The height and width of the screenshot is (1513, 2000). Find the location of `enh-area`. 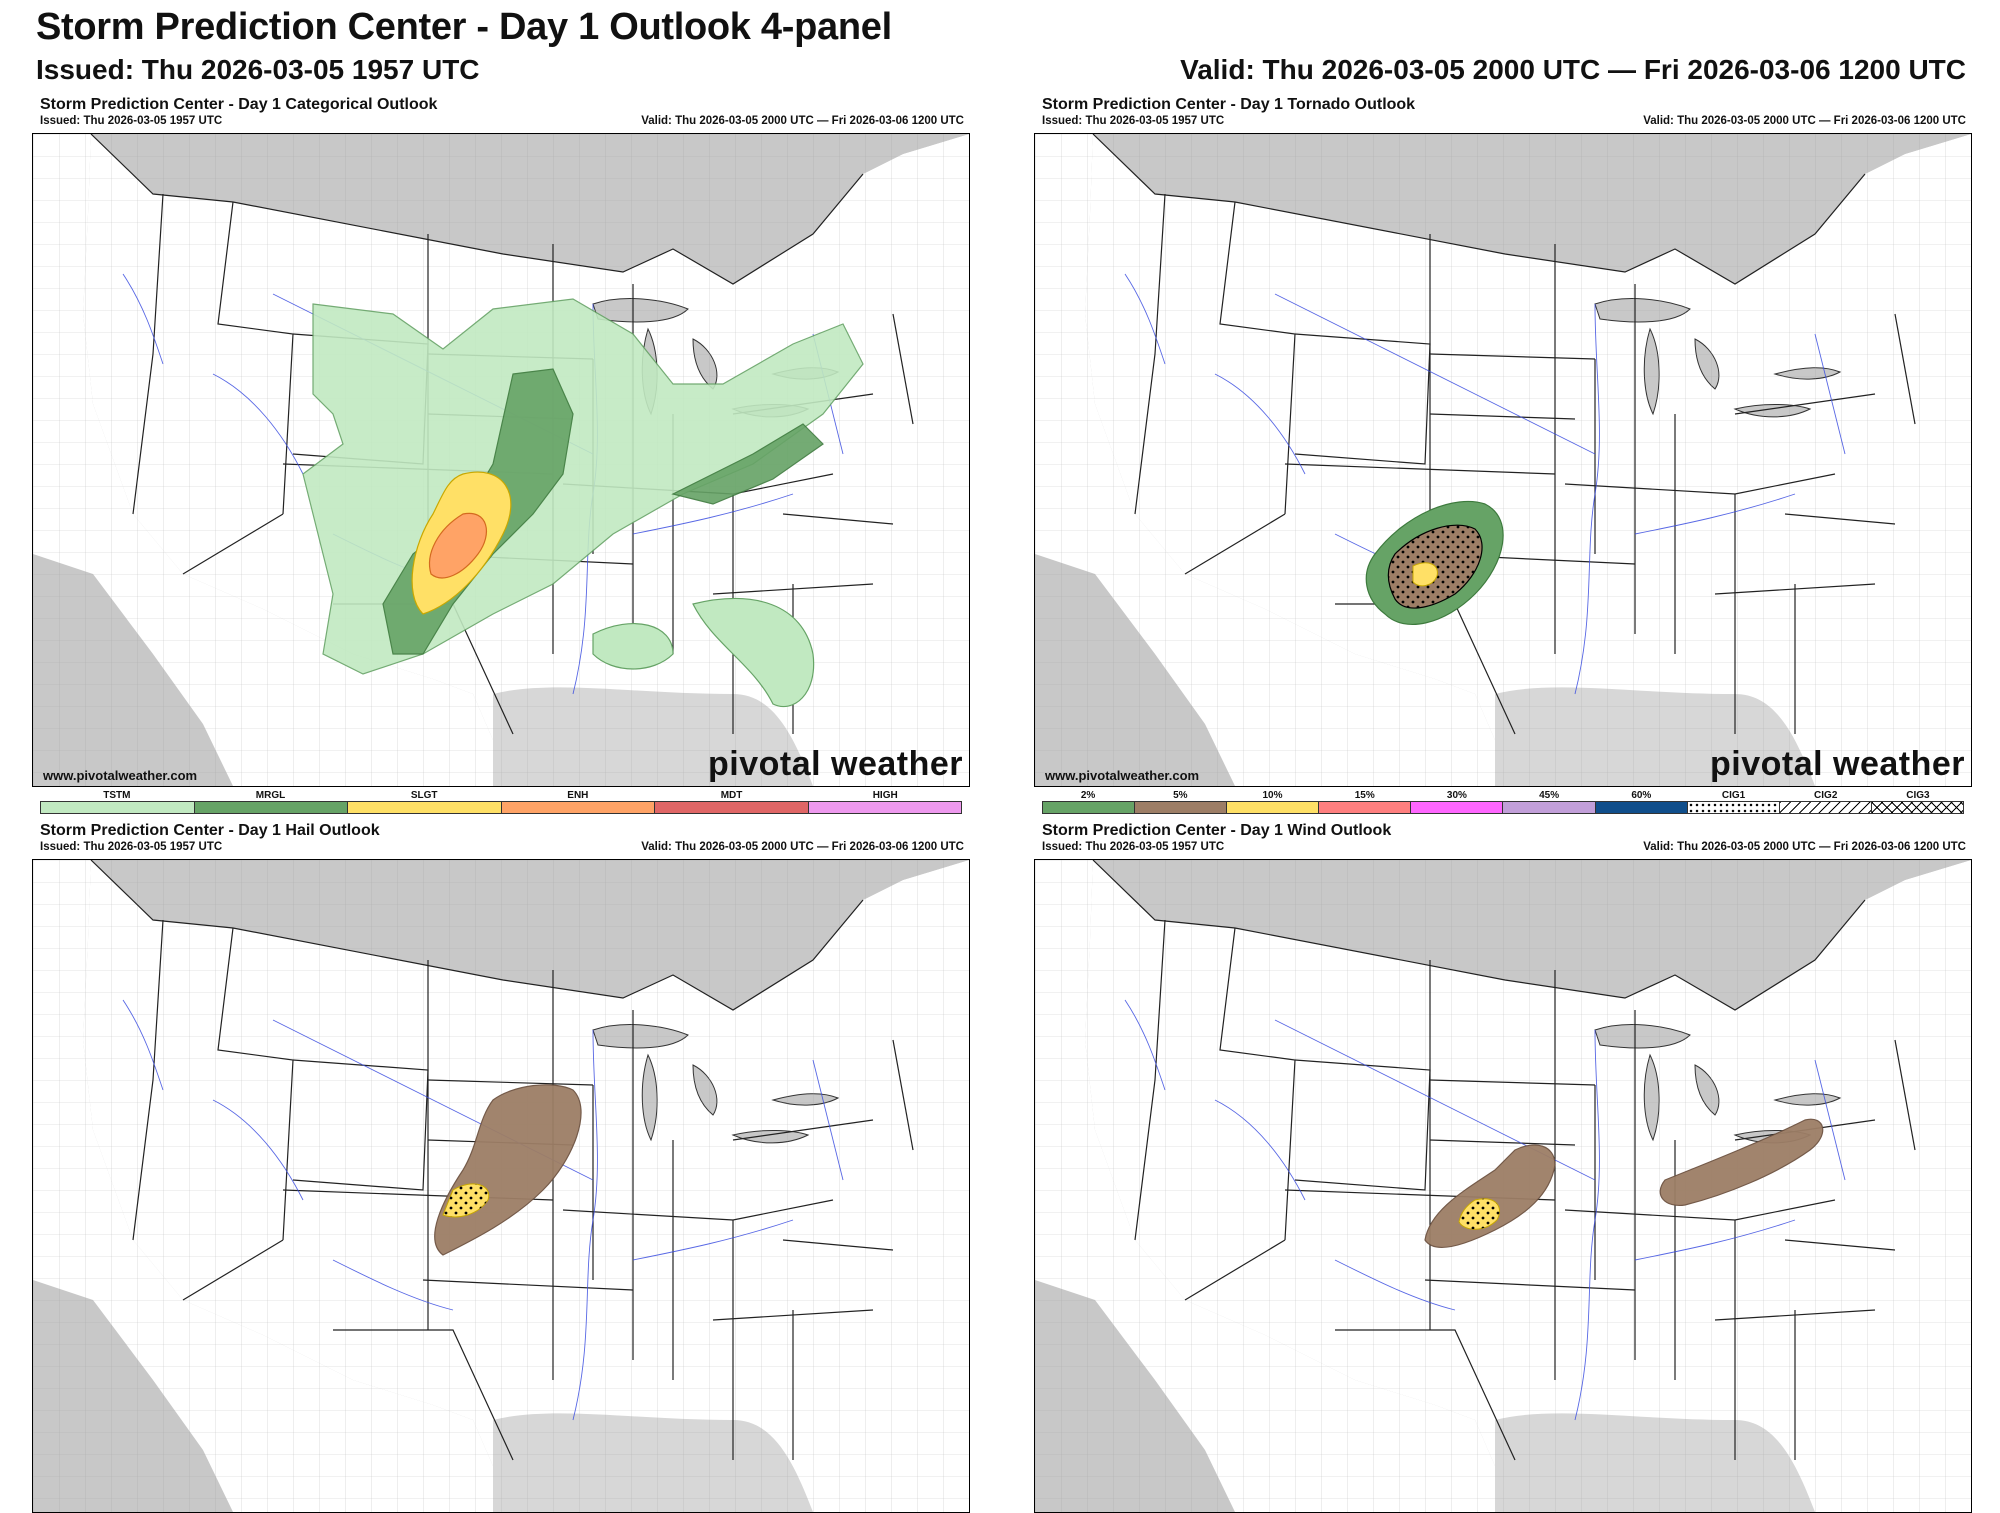

enh-area is located at coordinates (458, 545).